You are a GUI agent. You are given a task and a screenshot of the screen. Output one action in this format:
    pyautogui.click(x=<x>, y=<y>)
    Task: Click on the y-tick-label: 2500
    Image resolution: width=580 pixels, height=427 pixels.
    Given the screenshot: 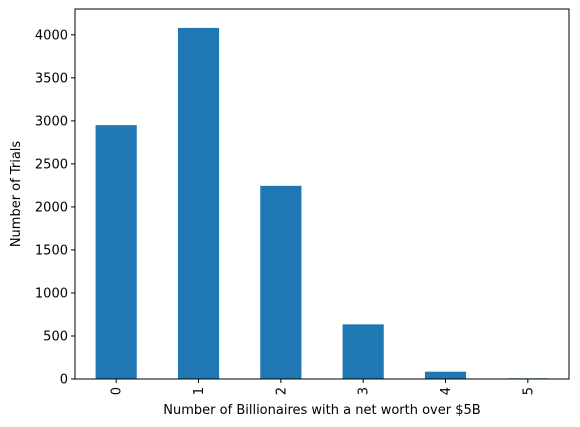 What is the action you would take?
    pyautogui.click(x=51, y=164)
    